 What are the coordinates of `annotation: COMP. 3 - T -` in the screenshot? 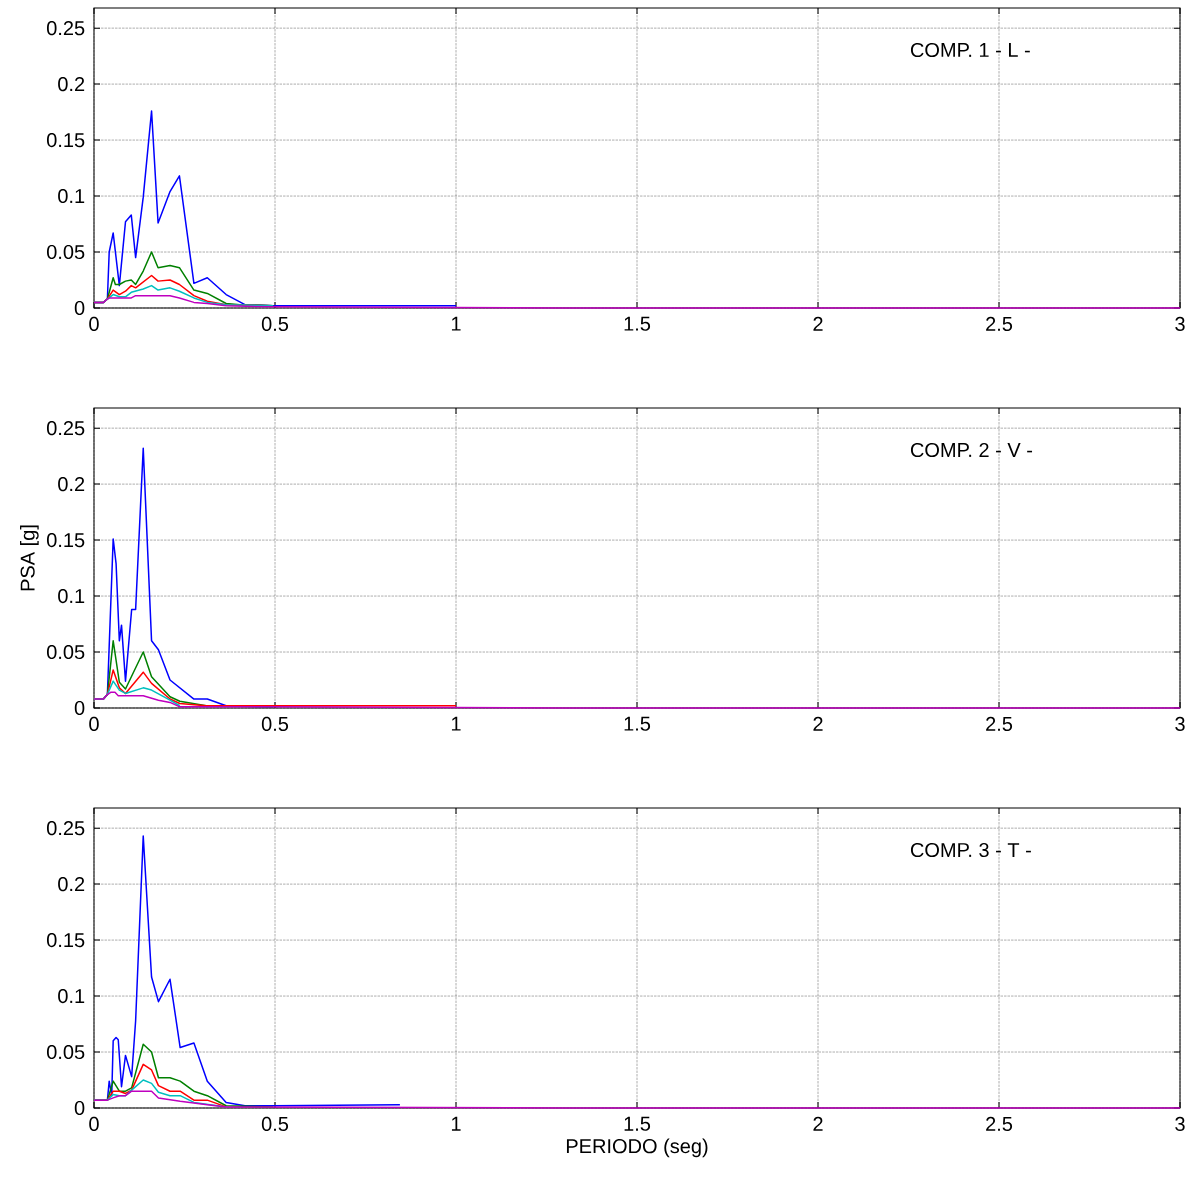 It's located at (970, 850).